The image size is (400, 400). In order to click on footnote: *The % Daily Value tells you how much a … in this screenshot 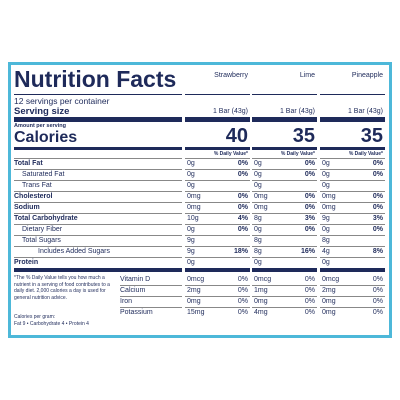, I will do `click(62, 288)`.